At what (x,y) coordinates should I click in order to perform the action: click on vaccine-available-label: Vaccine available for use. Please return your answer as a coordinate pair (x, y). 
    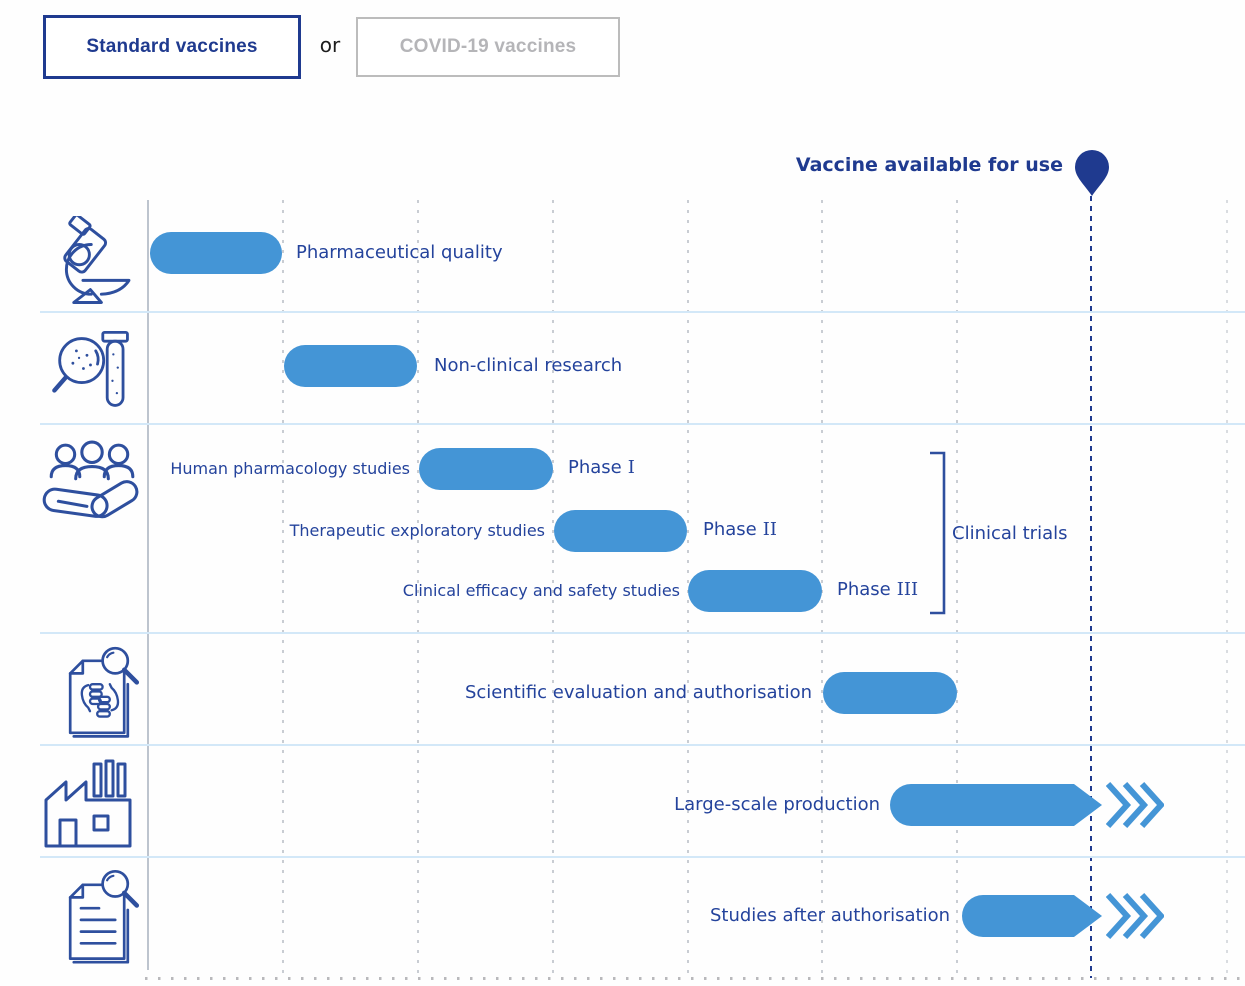
    Looking at the image, I should click on (929, 165).